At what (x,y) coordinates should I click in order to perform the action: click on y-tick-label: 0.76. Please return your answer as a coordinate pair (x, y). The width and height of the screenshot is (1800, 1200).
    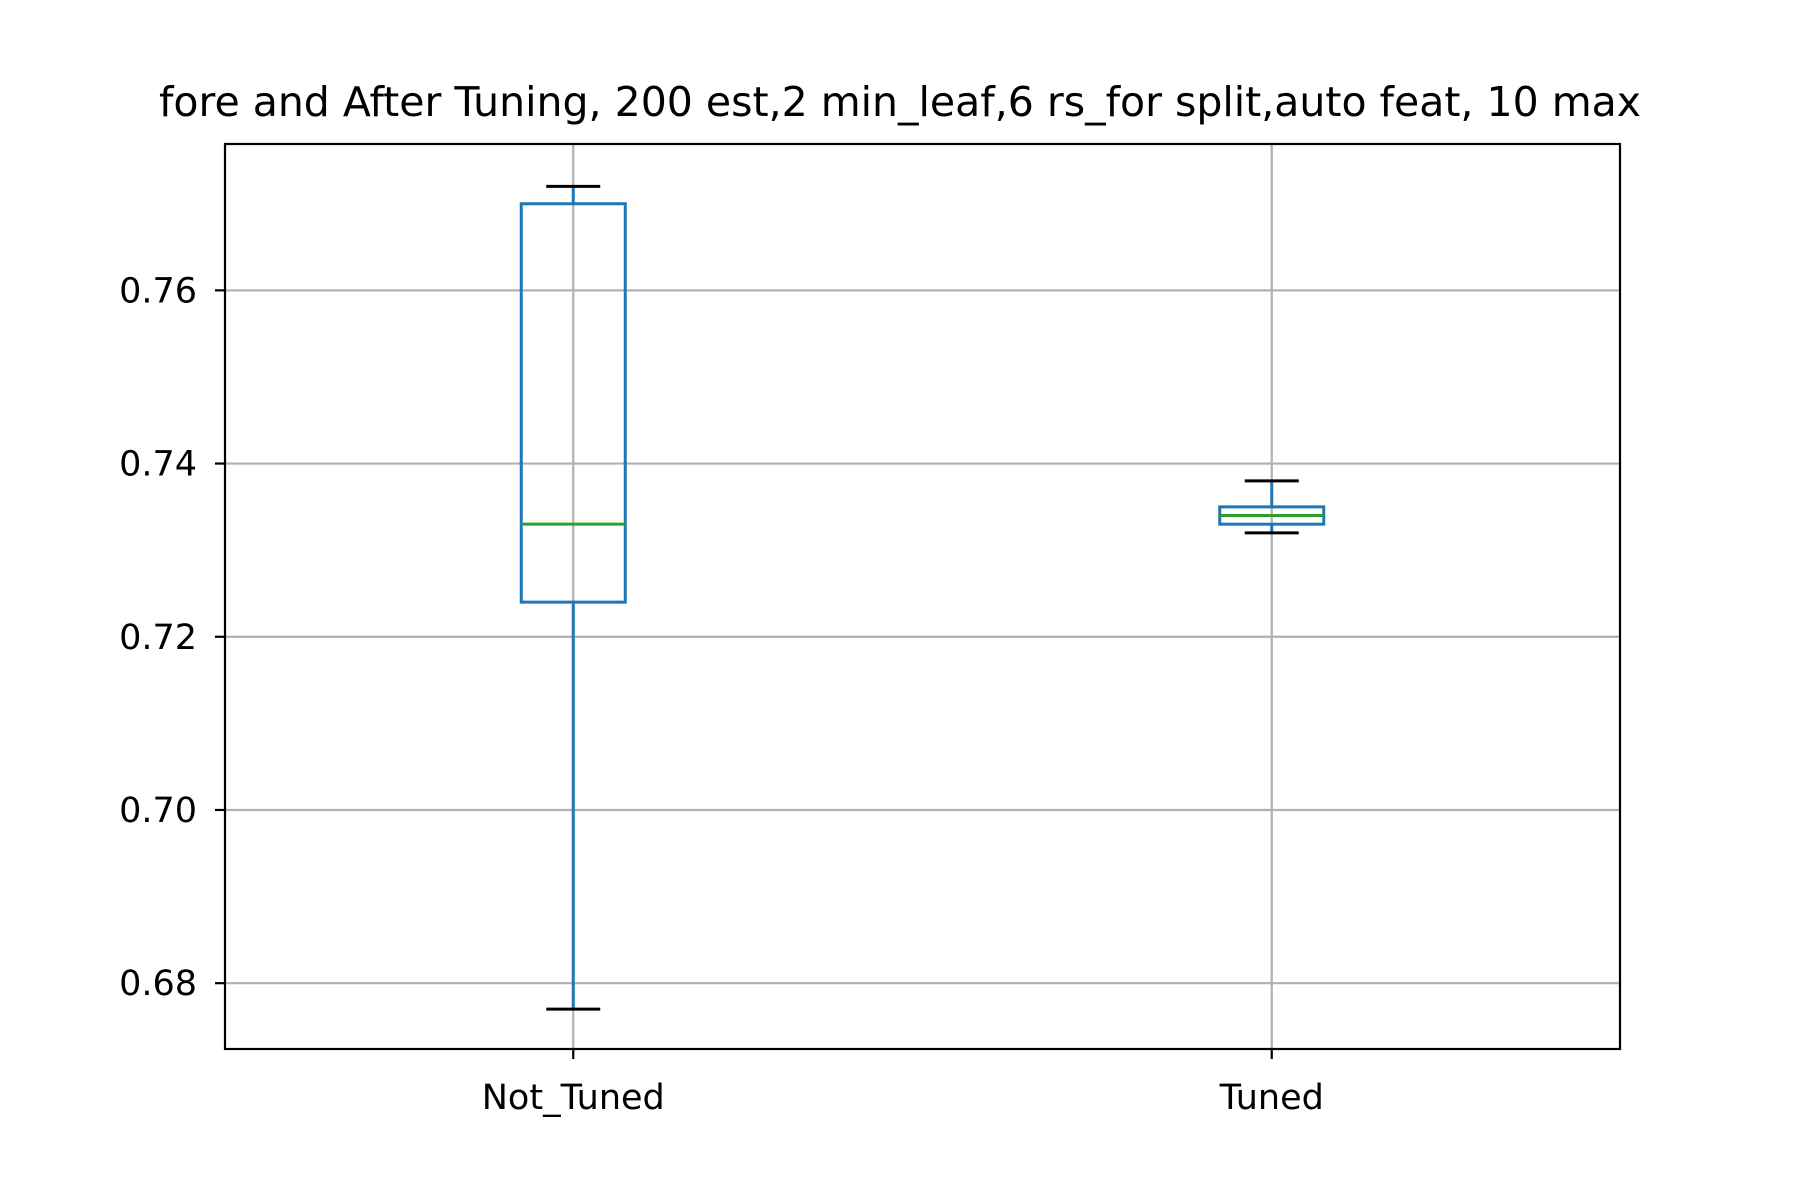
    Looking at the image, I should click on (158, 291).